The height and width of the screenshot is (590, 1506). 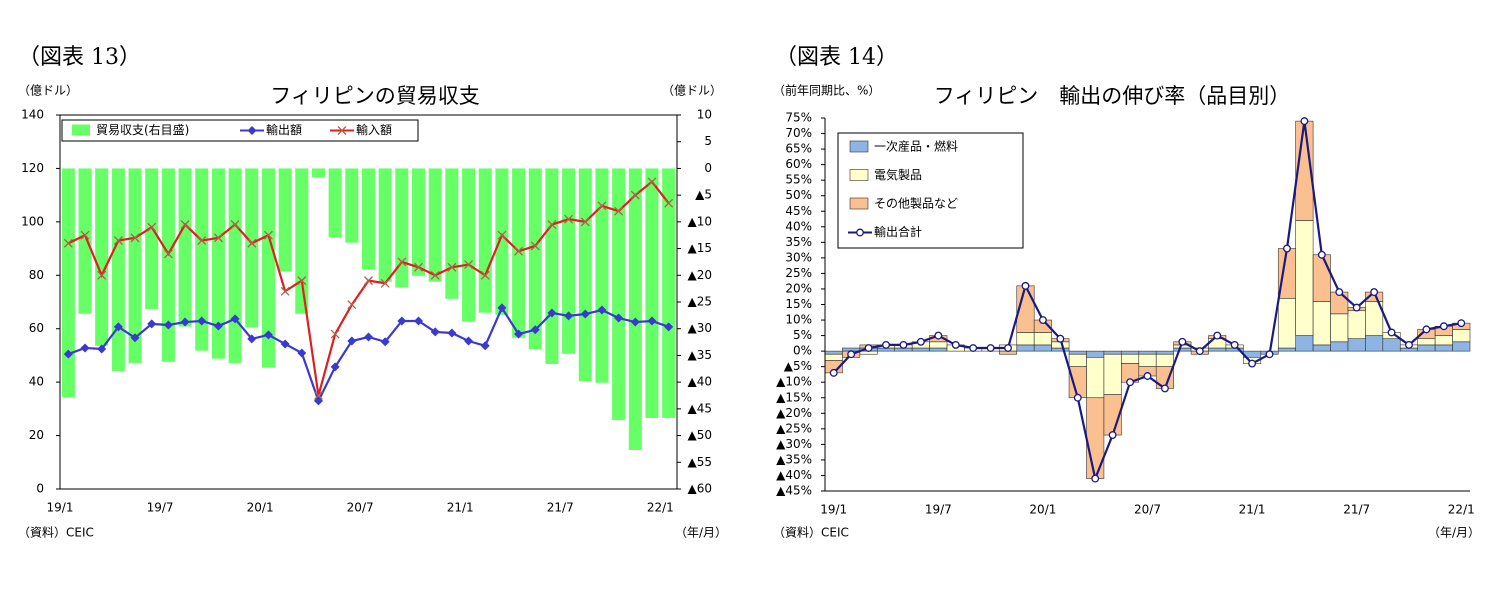 I want to click on x-tick-label: 19/7, so click(x=938, y=510).